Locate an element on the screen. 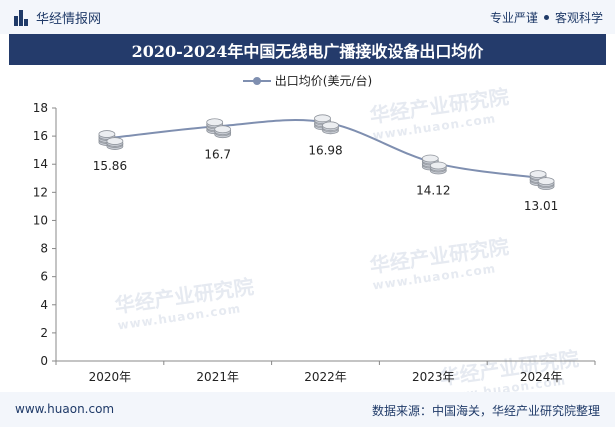 The height and width of the screenshot is (427, 615). dot-separator-icon is located at coordinates (546, 17).